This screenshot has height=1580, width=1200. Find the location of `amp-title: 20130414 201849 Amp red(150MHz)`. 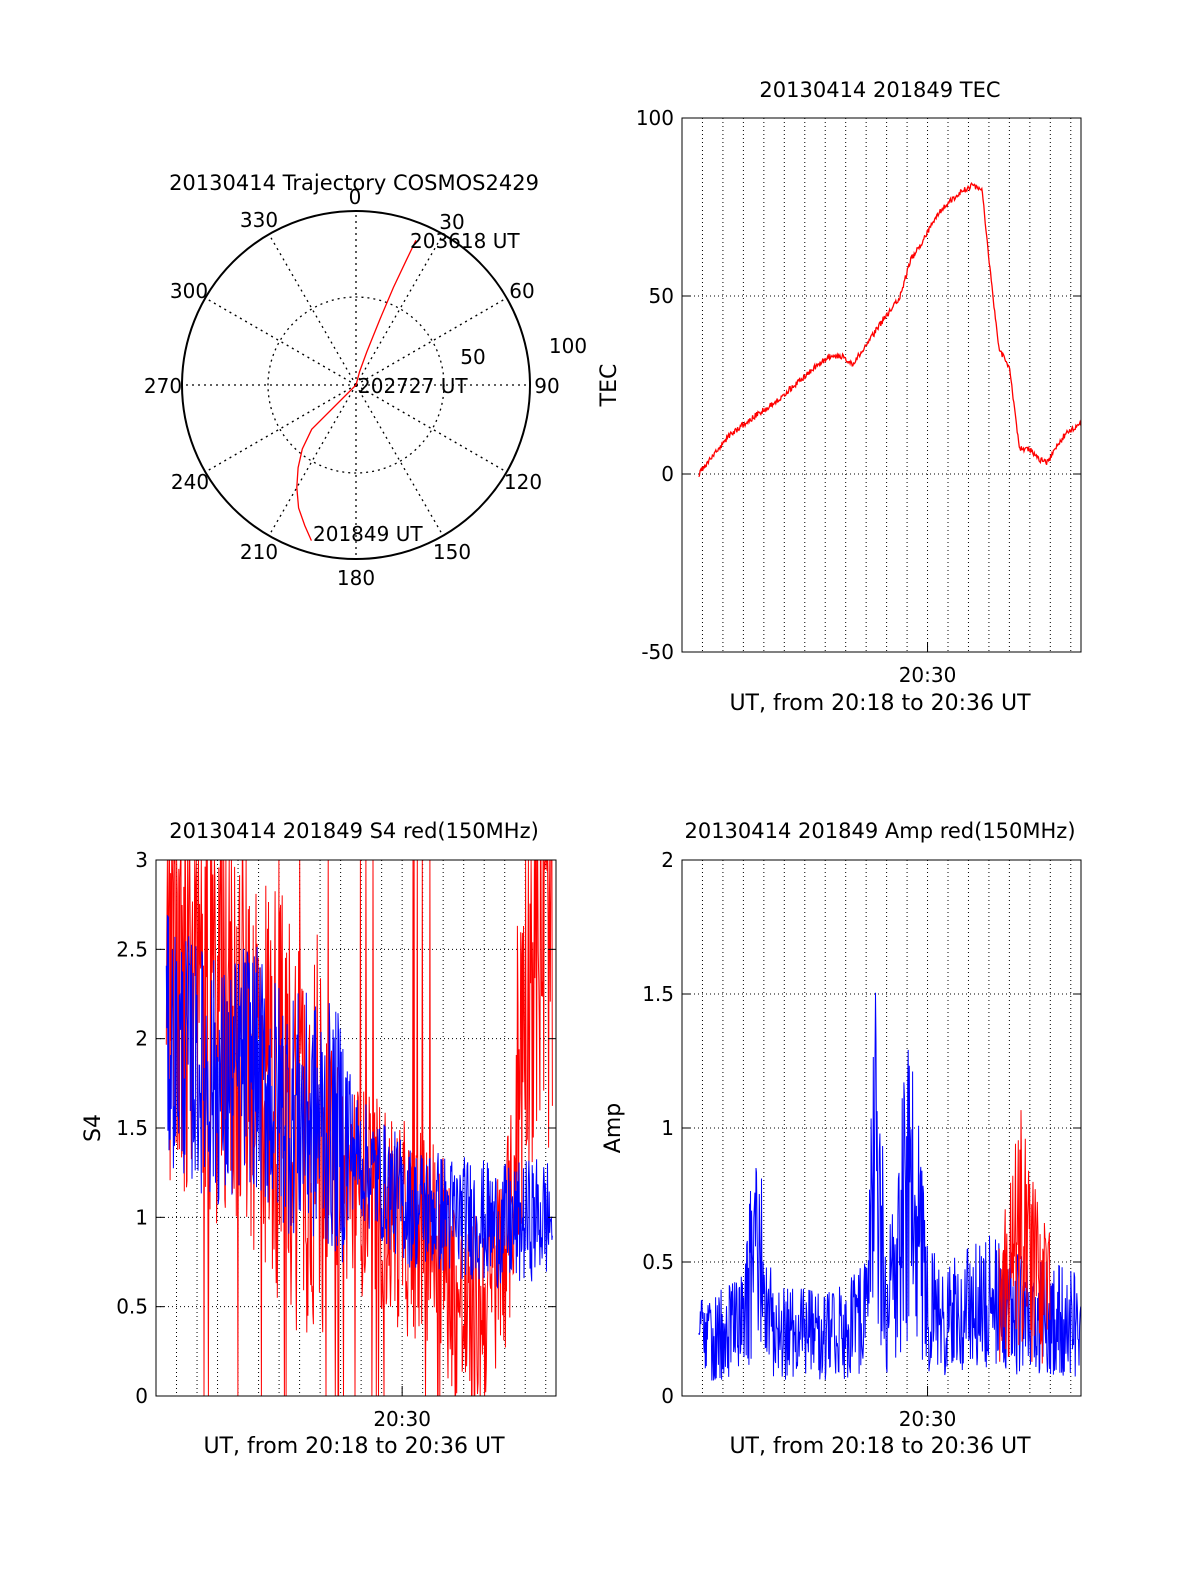

amp-title: 20130414 201849 Amp red(150MHz) is located at coordinates (879, 831).